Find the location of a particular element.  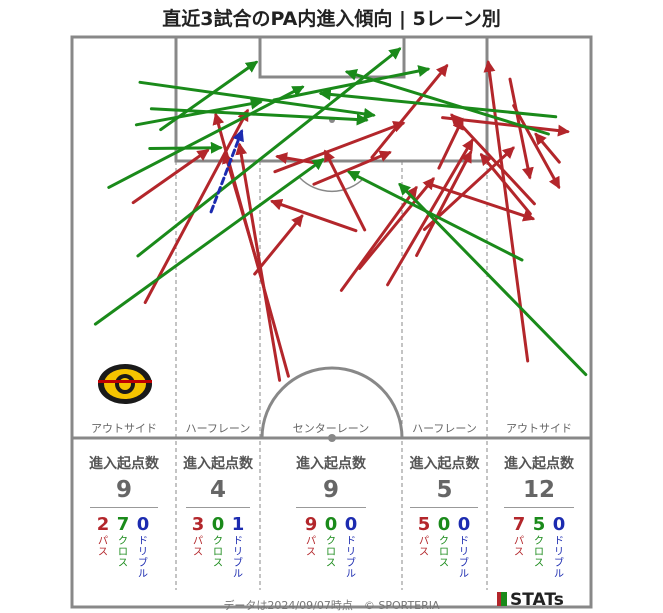

pass-count: 2 パス is located at coordinates (103, 536).